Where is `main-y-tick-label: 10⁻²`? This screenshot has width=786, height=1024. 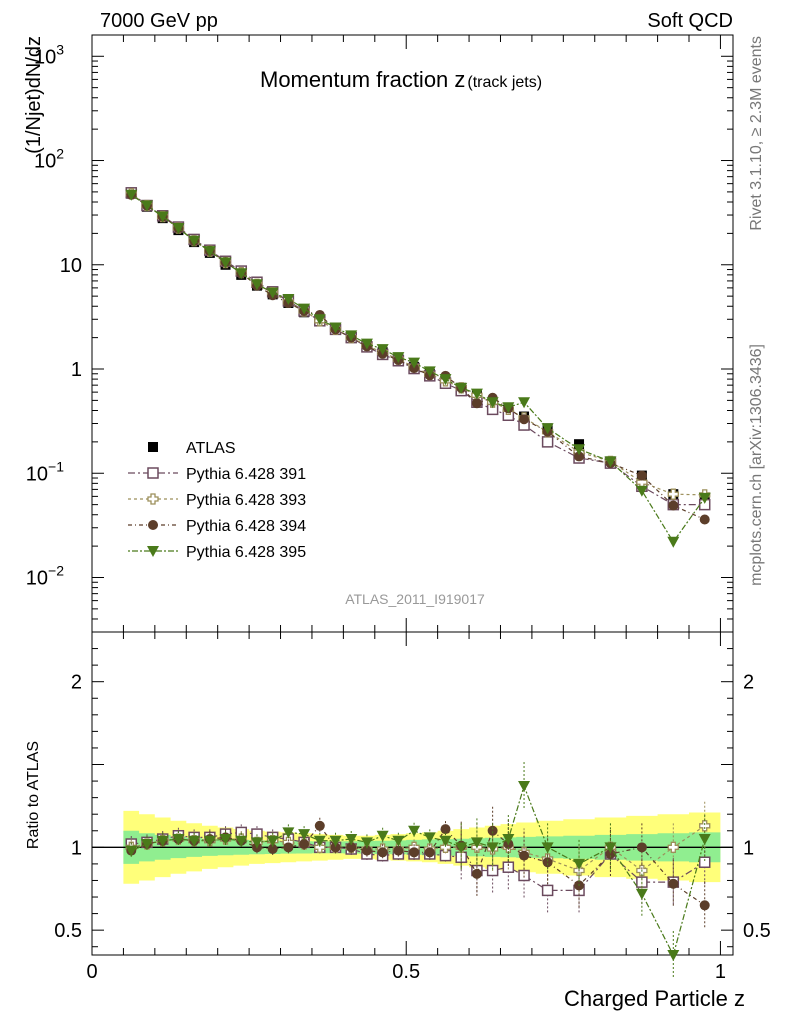 main-y-tick-label: 10⁻² is located at coordinates (45, 575).